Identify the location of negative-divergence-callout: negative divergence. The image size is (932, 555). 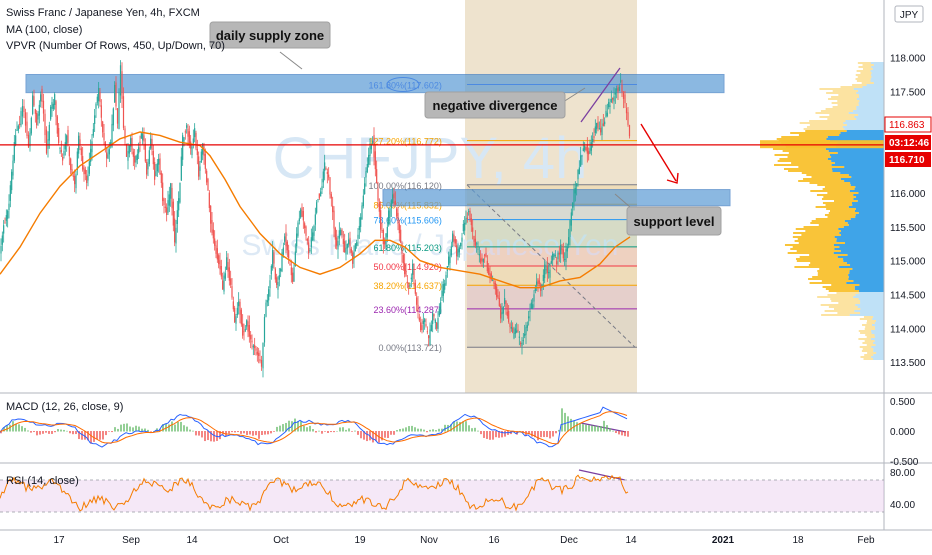
(505, 103).